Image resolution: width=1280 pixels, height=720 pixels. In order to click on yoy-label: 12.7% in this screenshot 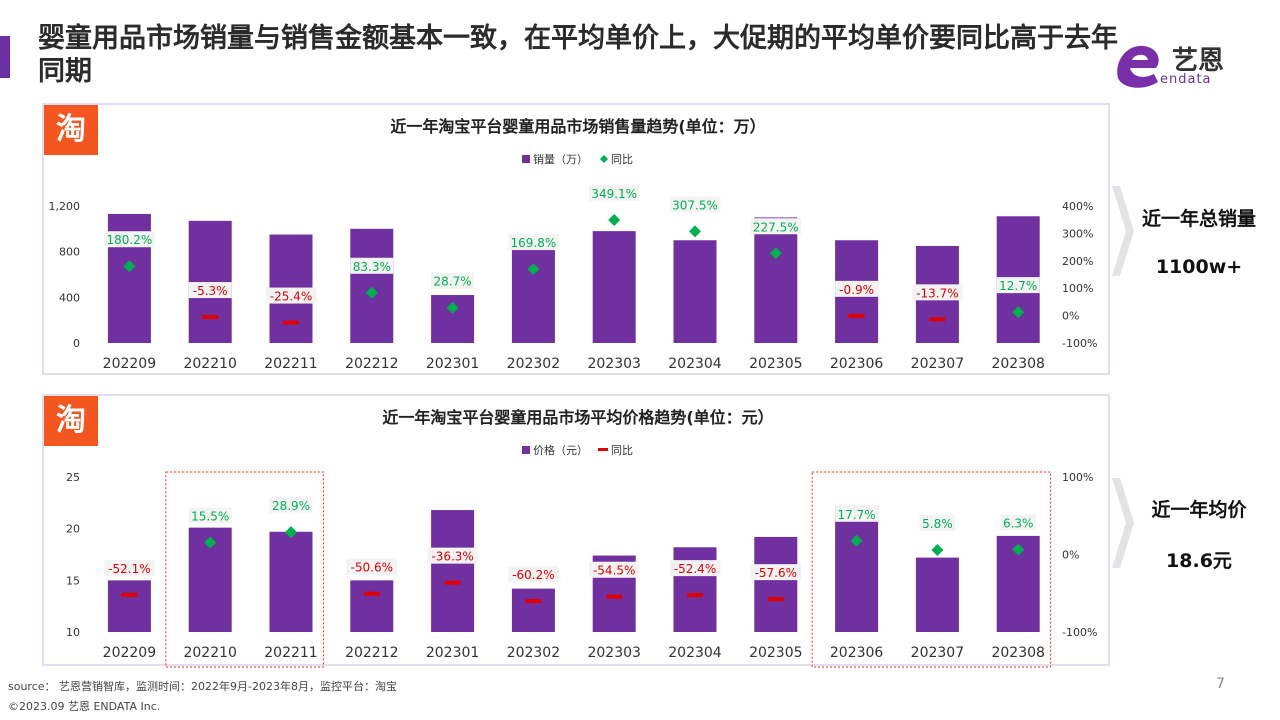, I will do `click(1018, 286)`.